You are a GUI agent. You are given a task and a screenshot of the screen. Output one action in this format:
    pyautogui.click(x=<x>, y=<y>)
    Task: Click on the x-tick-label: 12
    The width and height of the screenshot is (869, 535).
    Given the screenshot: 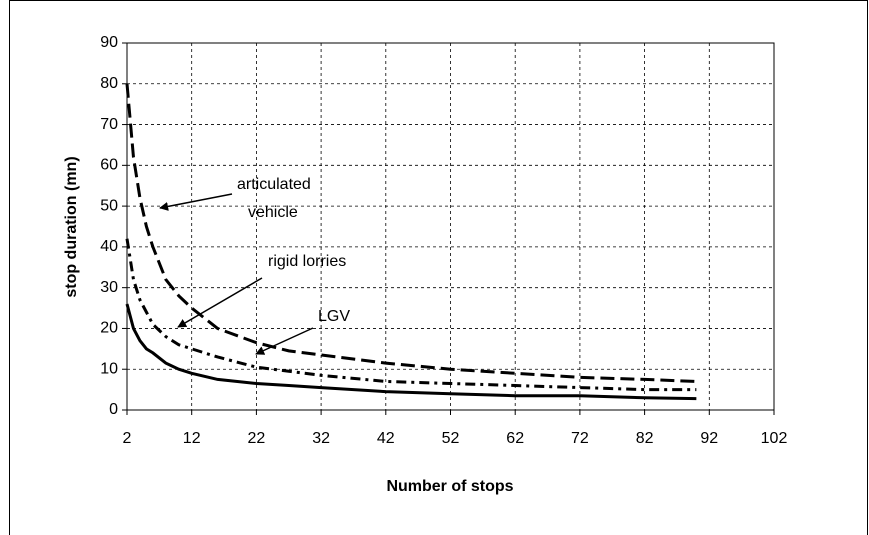 What is the action you would take?
    pyautogui.click(x=192, y=438)
    